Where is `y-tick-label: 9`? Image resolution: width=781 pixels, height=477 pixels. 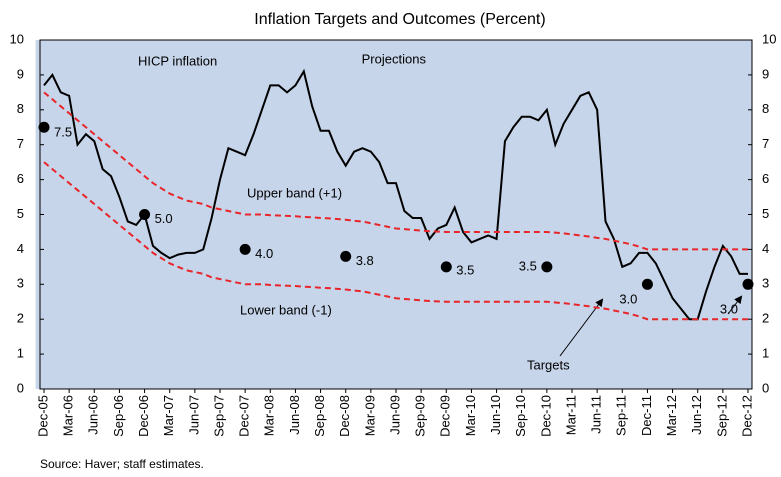
y-tick-label: 9 is located at coordinates (20, 73).